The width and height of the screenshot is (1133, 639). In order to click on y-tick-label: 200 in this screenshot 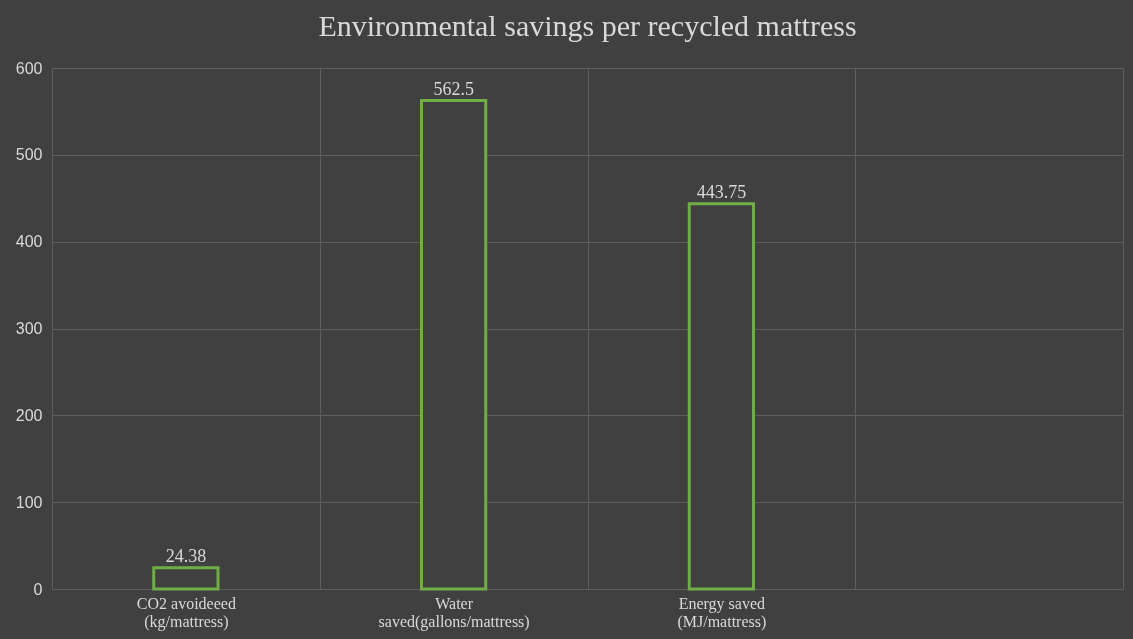, I will do `click(29, 415)`.